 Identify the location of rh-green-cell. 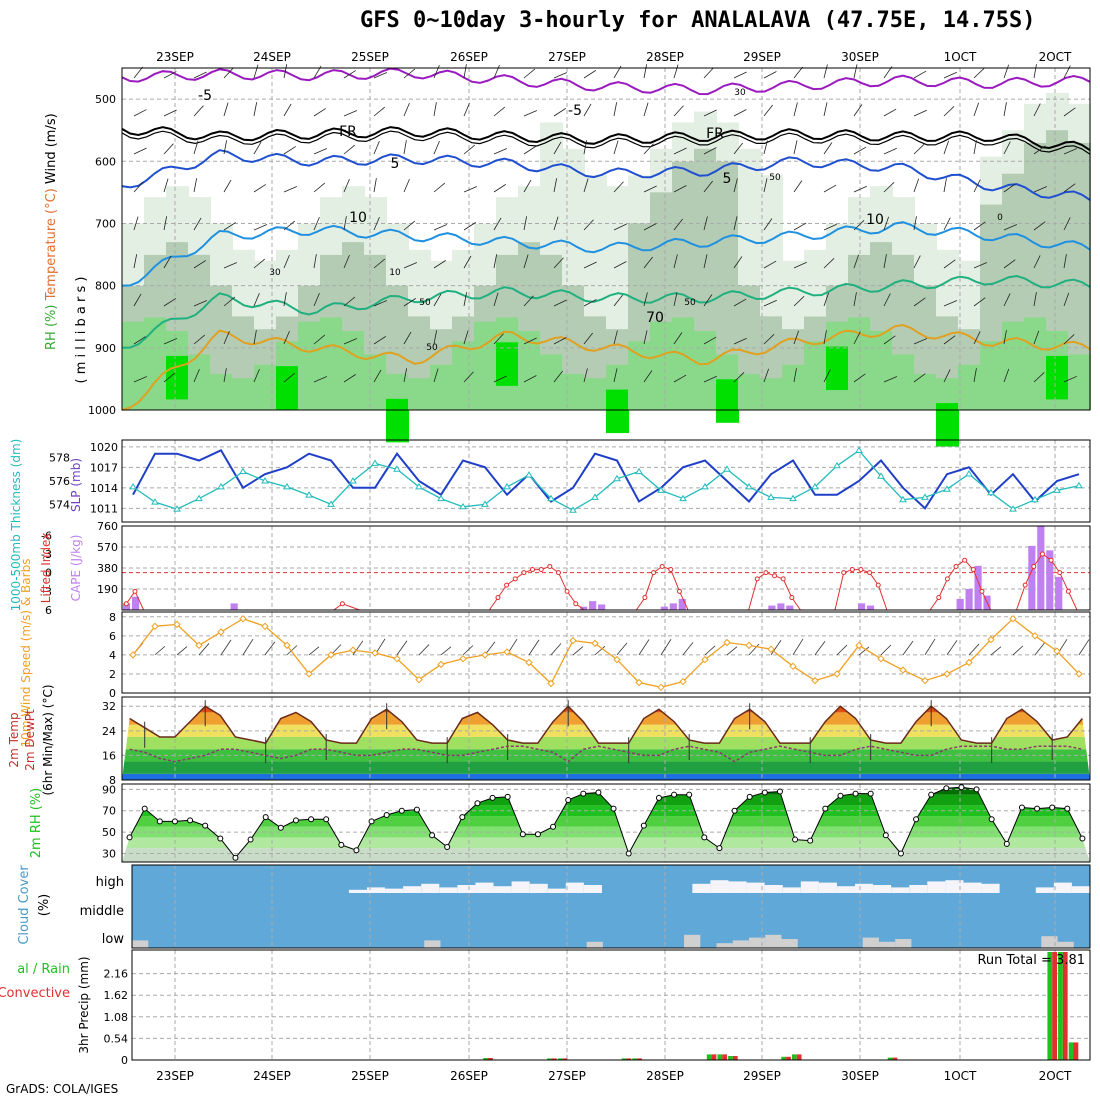
(837, 368).